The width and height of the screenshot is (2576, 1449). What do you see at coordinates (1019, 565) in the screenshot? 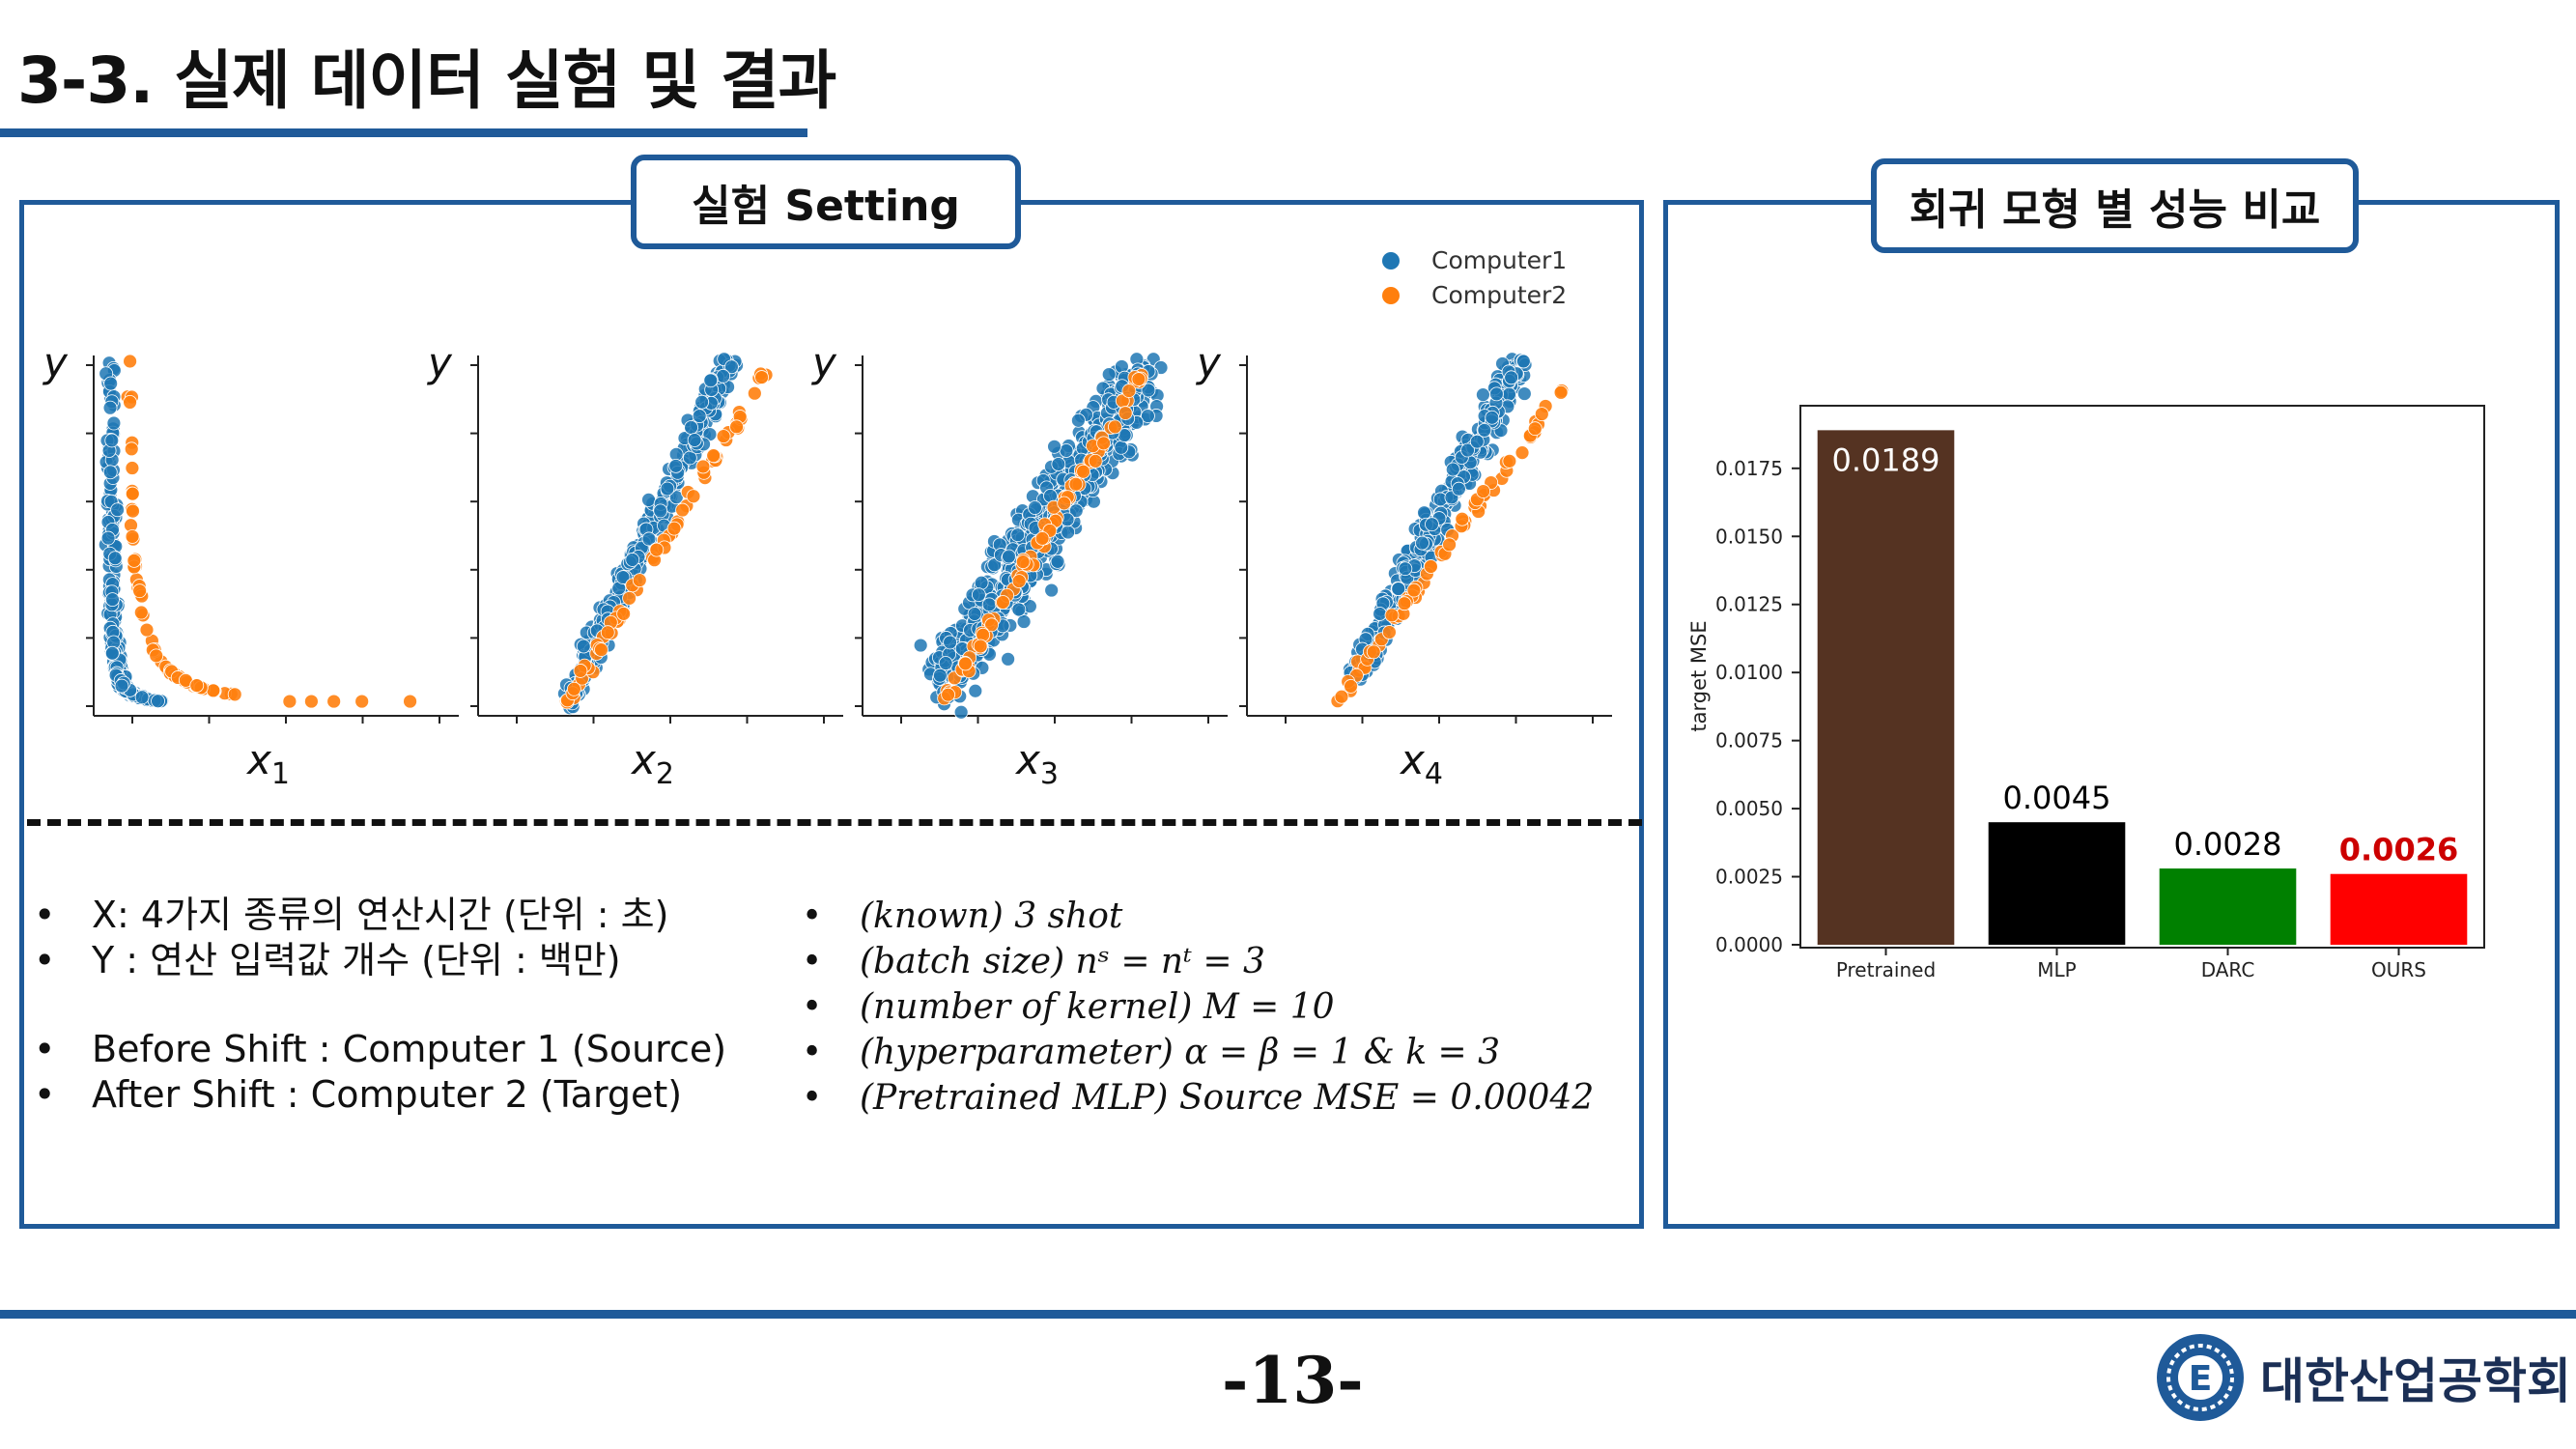
I see `scatter-panel-3: y x3` at bounding box center [1019, 565].